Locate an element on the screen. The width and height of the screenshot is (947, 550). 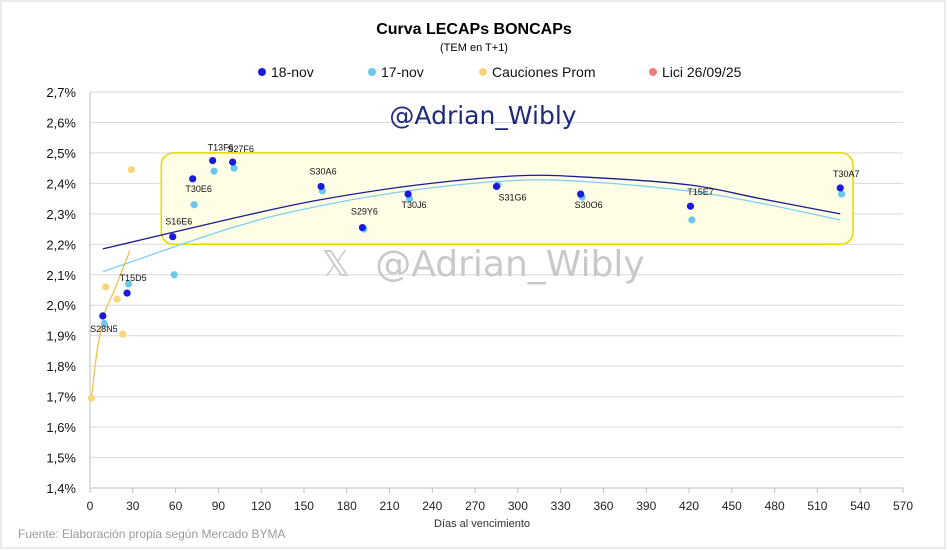
y-tick-label: 1,4% is located at coordinates (61, 488).